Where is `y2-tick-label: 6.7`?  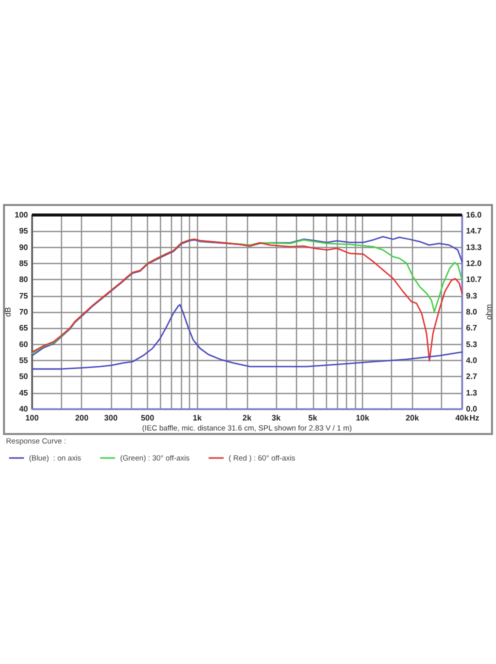
y2-tick-label: 6.7 is located at coordinates (472, 328).